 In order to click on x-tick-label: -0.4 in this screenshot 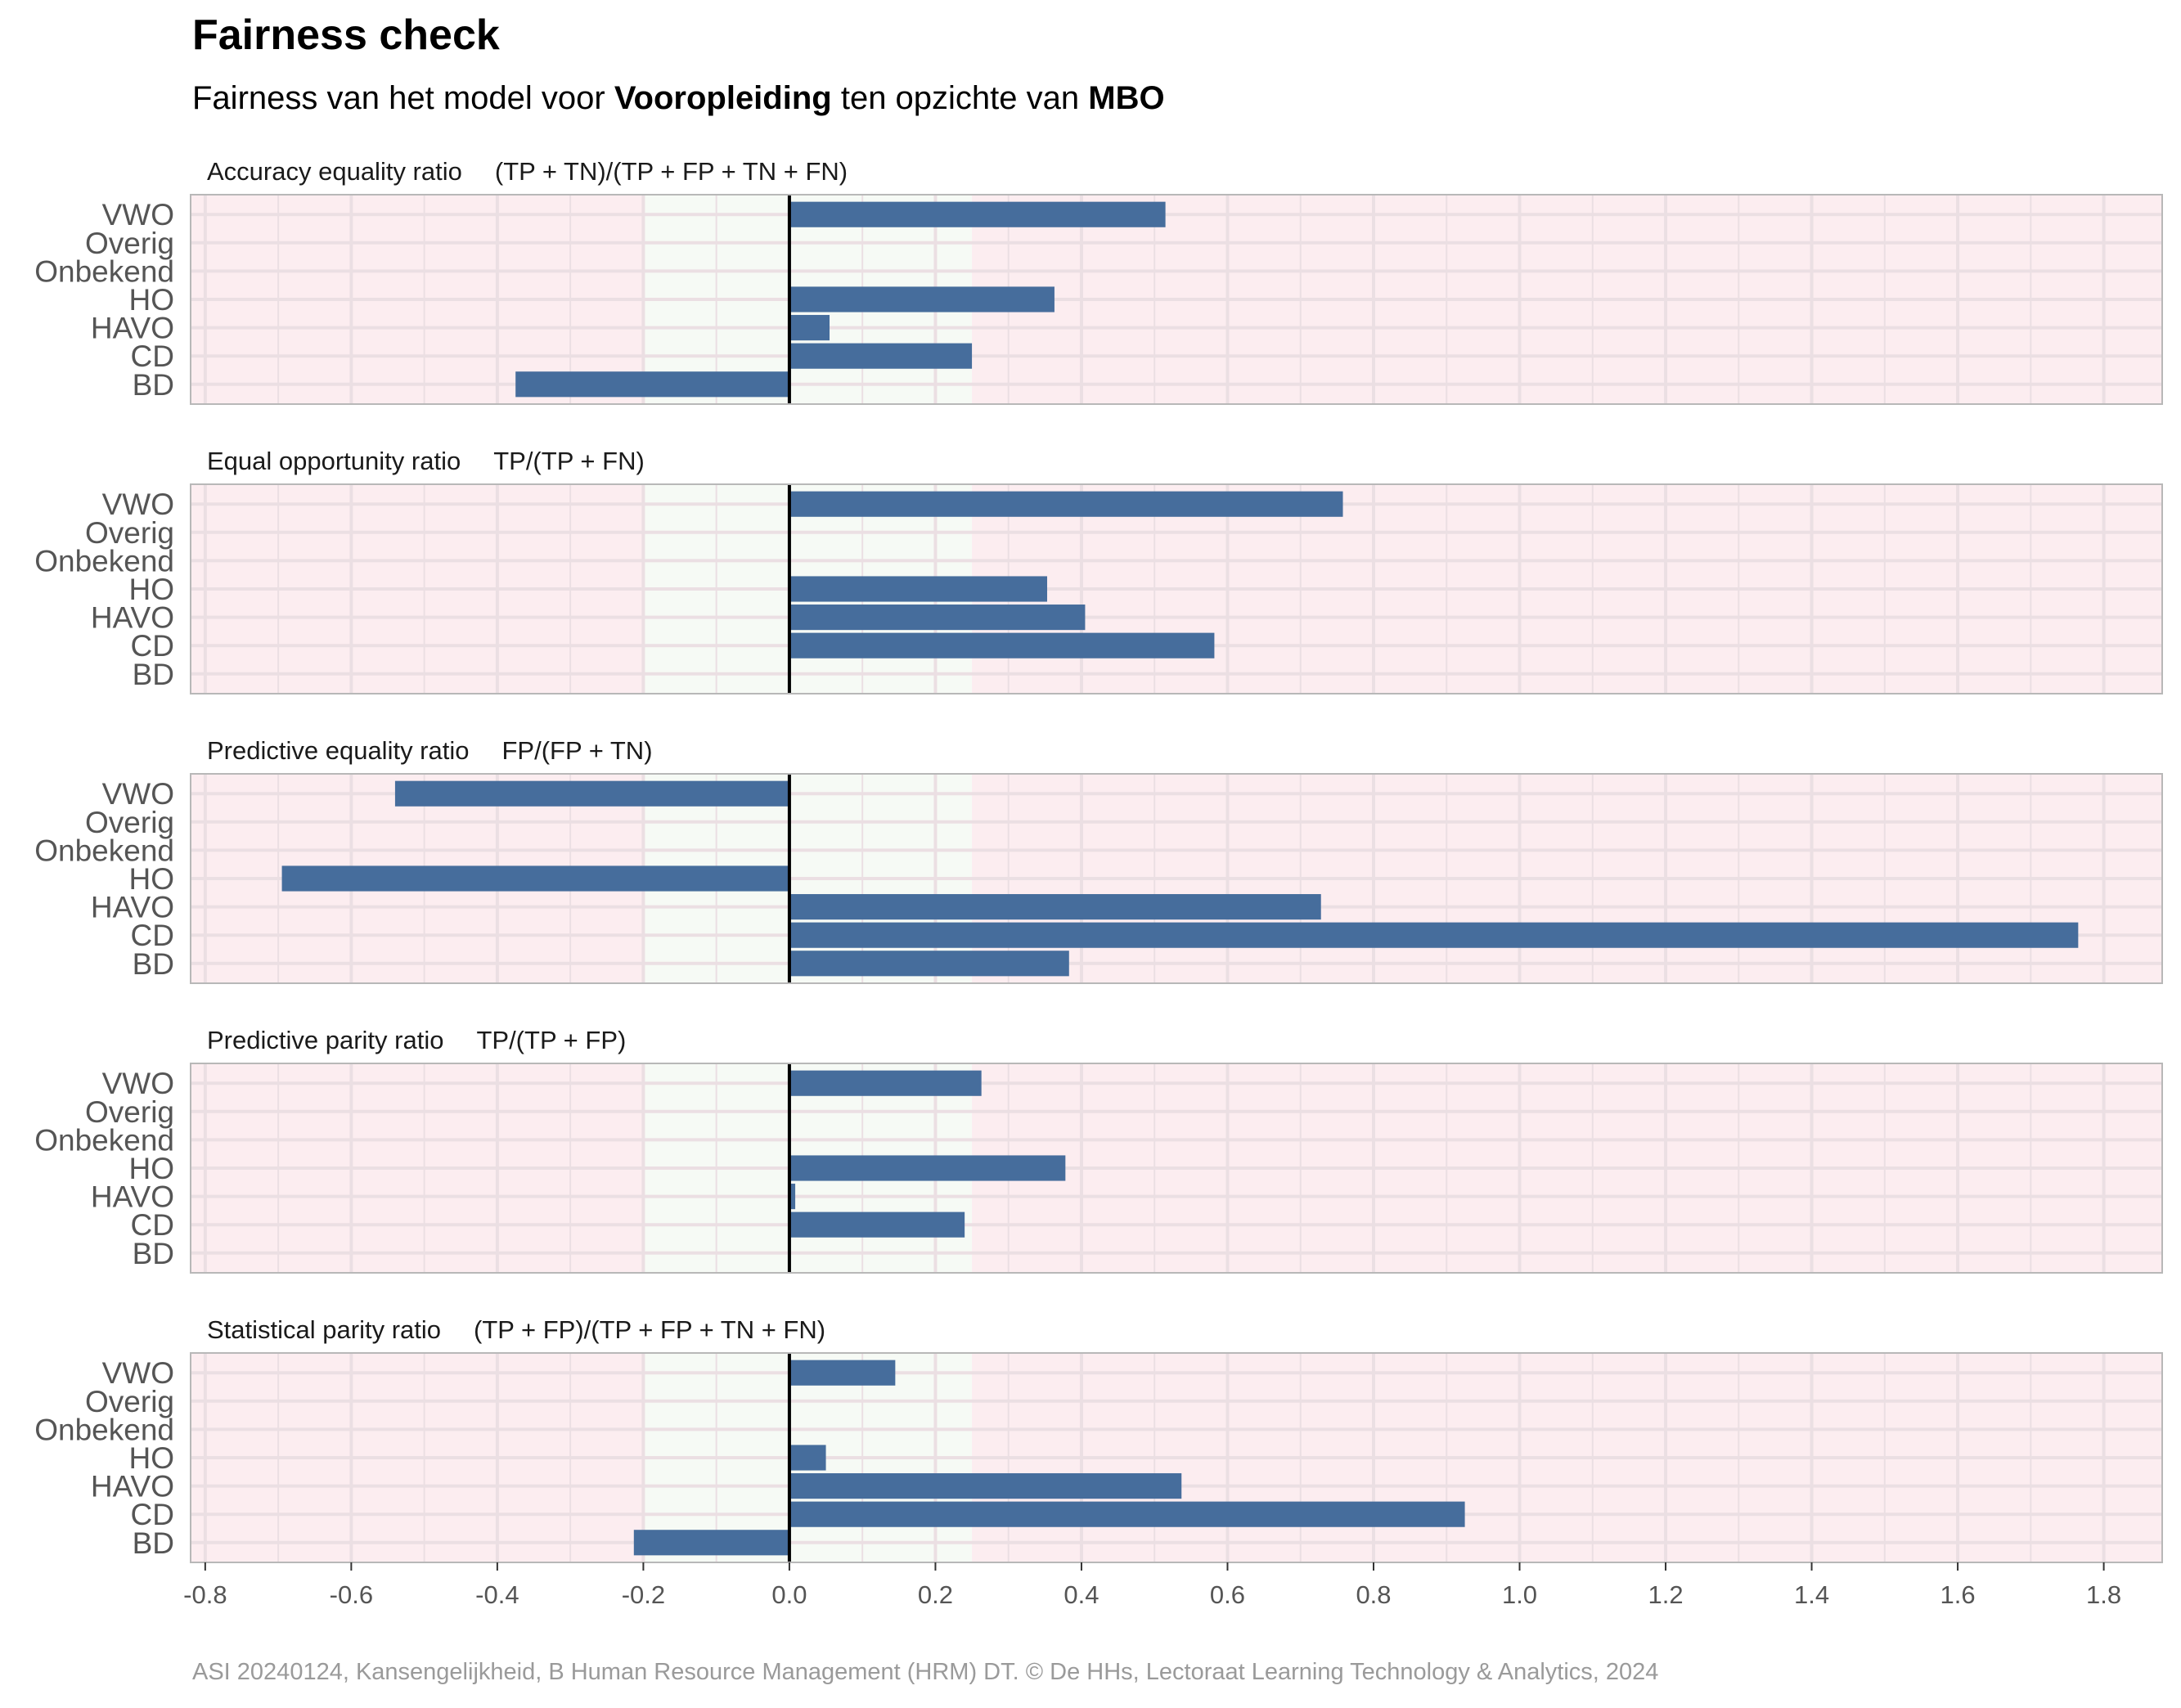, I will do `click(497, 1594)`.